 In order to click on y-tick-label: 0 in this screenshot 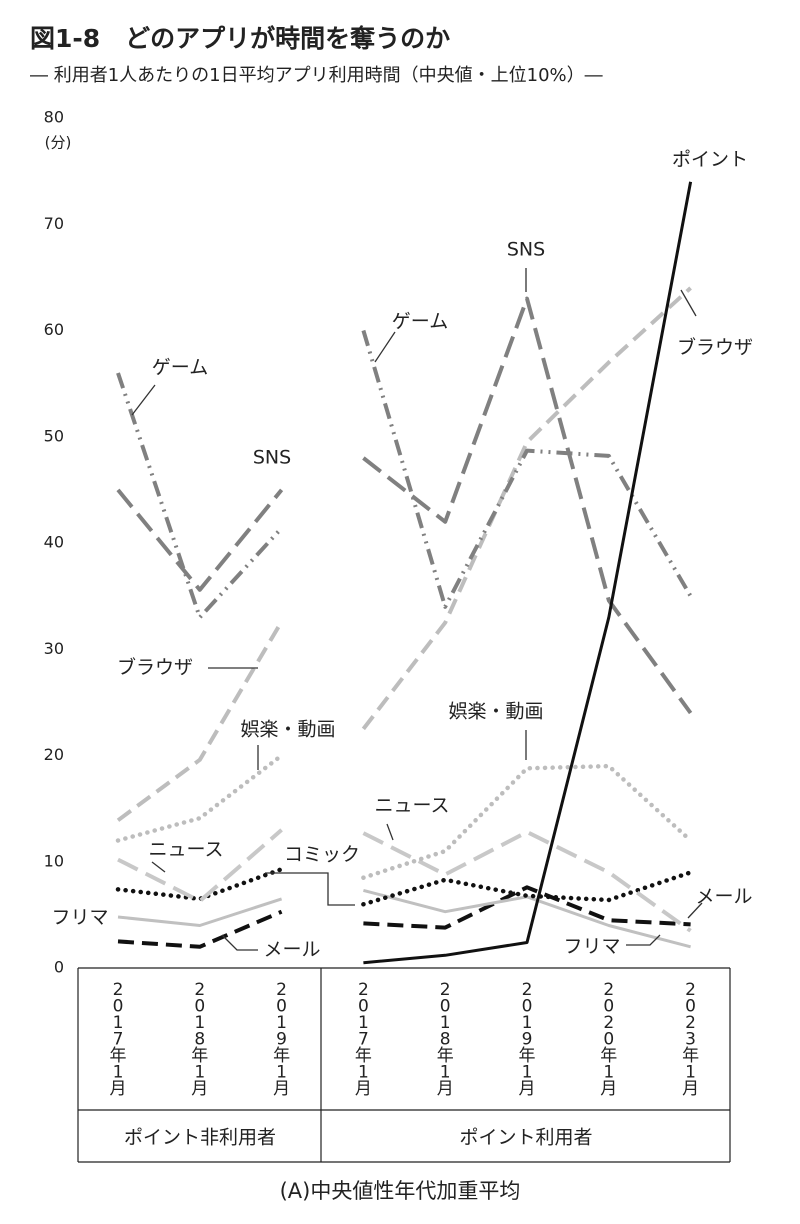, I will do `click(59, 967)`.